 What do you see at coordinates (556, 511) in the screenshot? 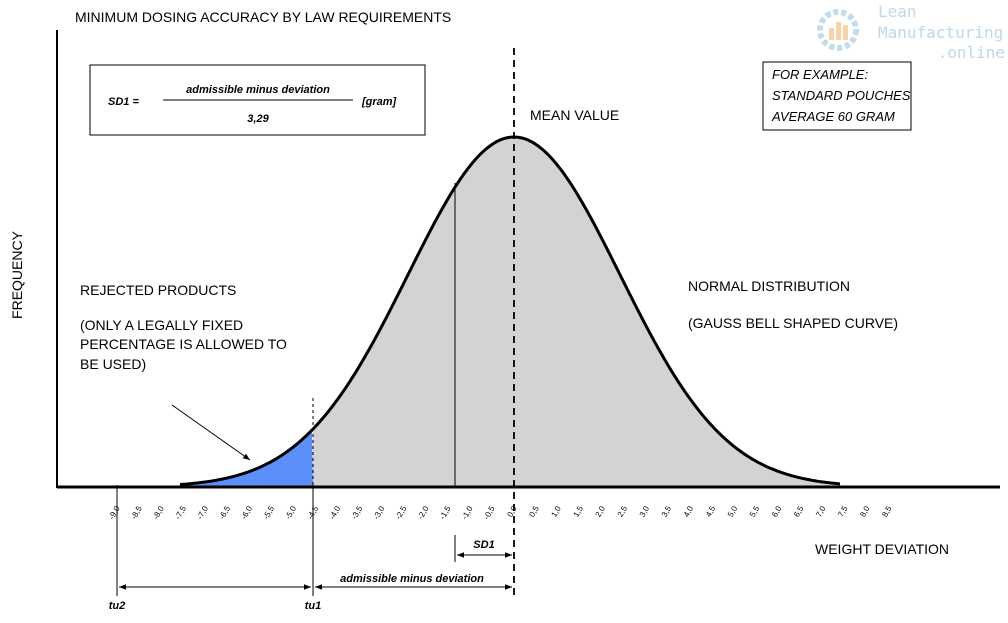
I see `tick-label: 1,0` at bounding box center [556, 511].